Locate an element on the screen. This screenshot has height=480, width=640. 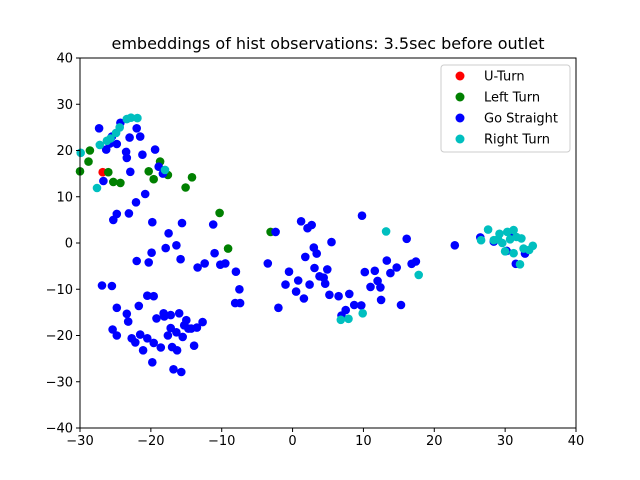
legend-label: Right Turn is located at coordinates (517, 140).